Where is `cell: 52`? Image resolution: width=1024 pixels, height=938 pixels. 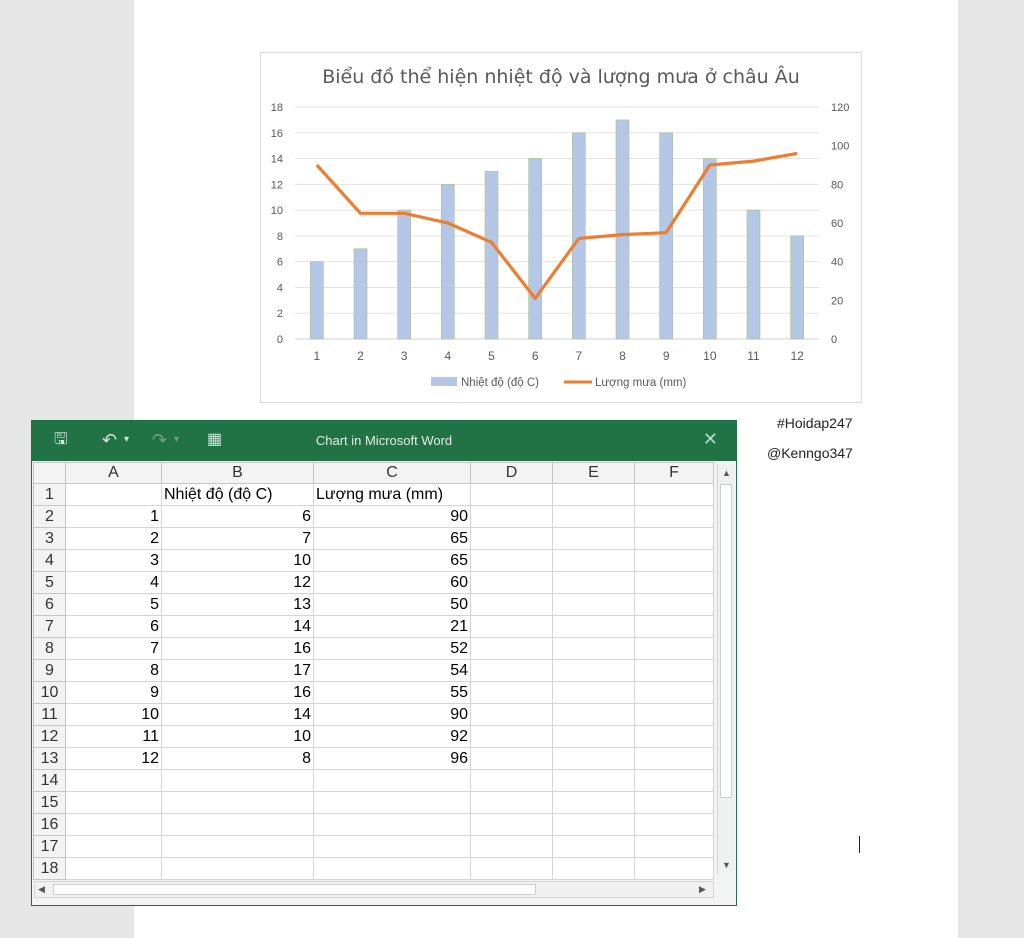
cell: 52 is located at coordinates (392, 648).